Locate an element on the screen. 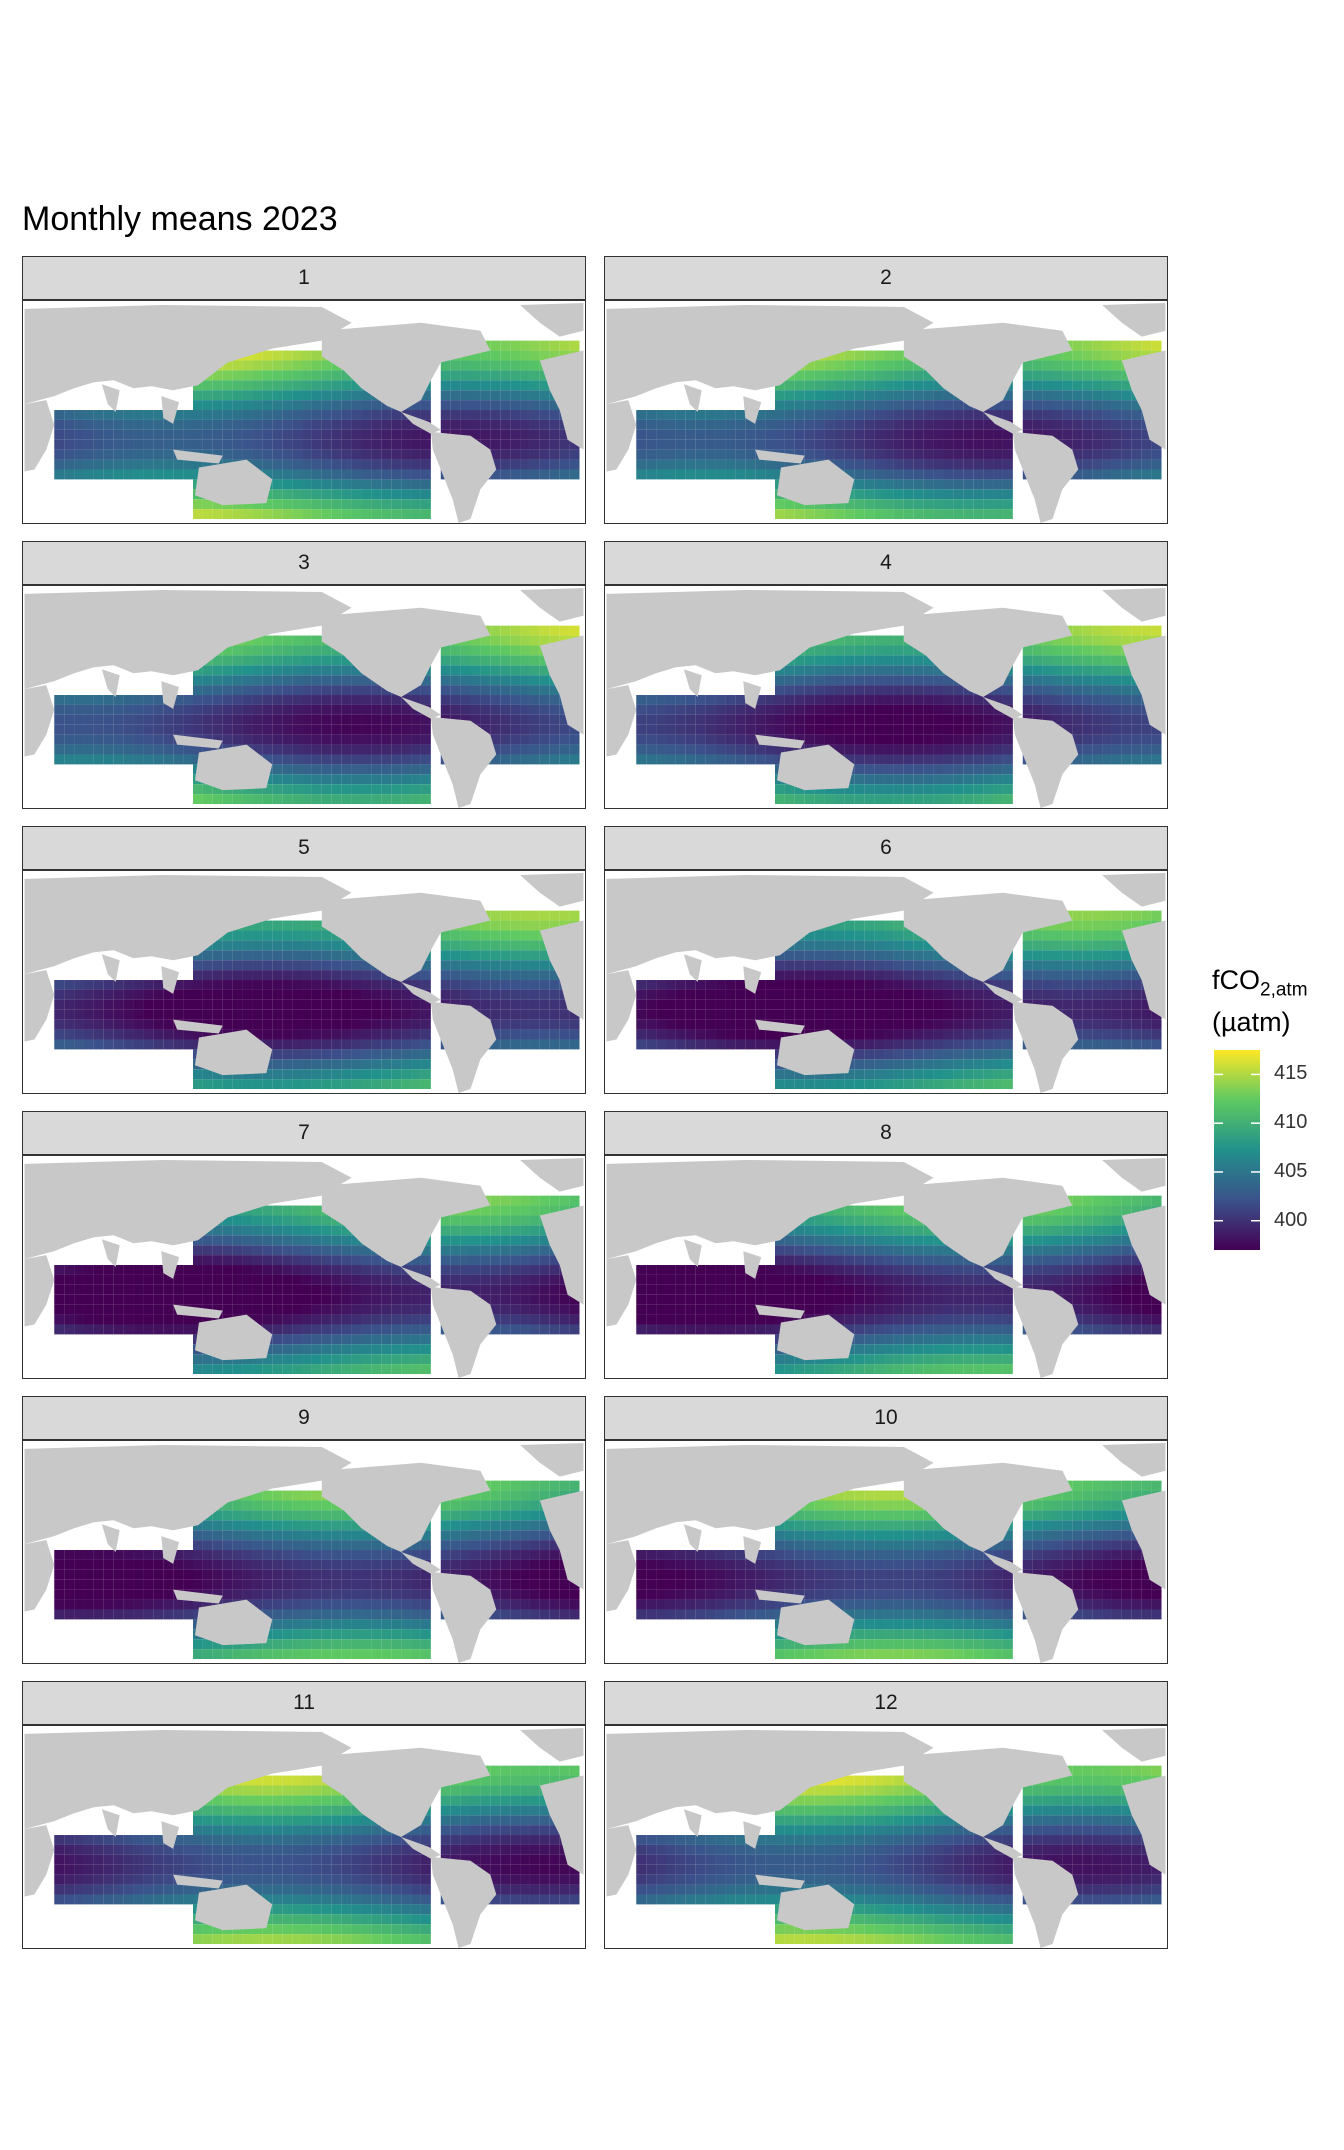 This screenshot has height=2150, width=1344. land-shape is located at coordinates (988, 652).